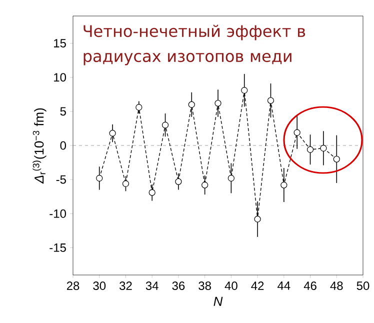 The height and width of the screenshot is (323, 374). What do you see at coordinates (58, 248) in the screenshot?
I see `y-tick-label: -15` at bounding box center [58, 248].